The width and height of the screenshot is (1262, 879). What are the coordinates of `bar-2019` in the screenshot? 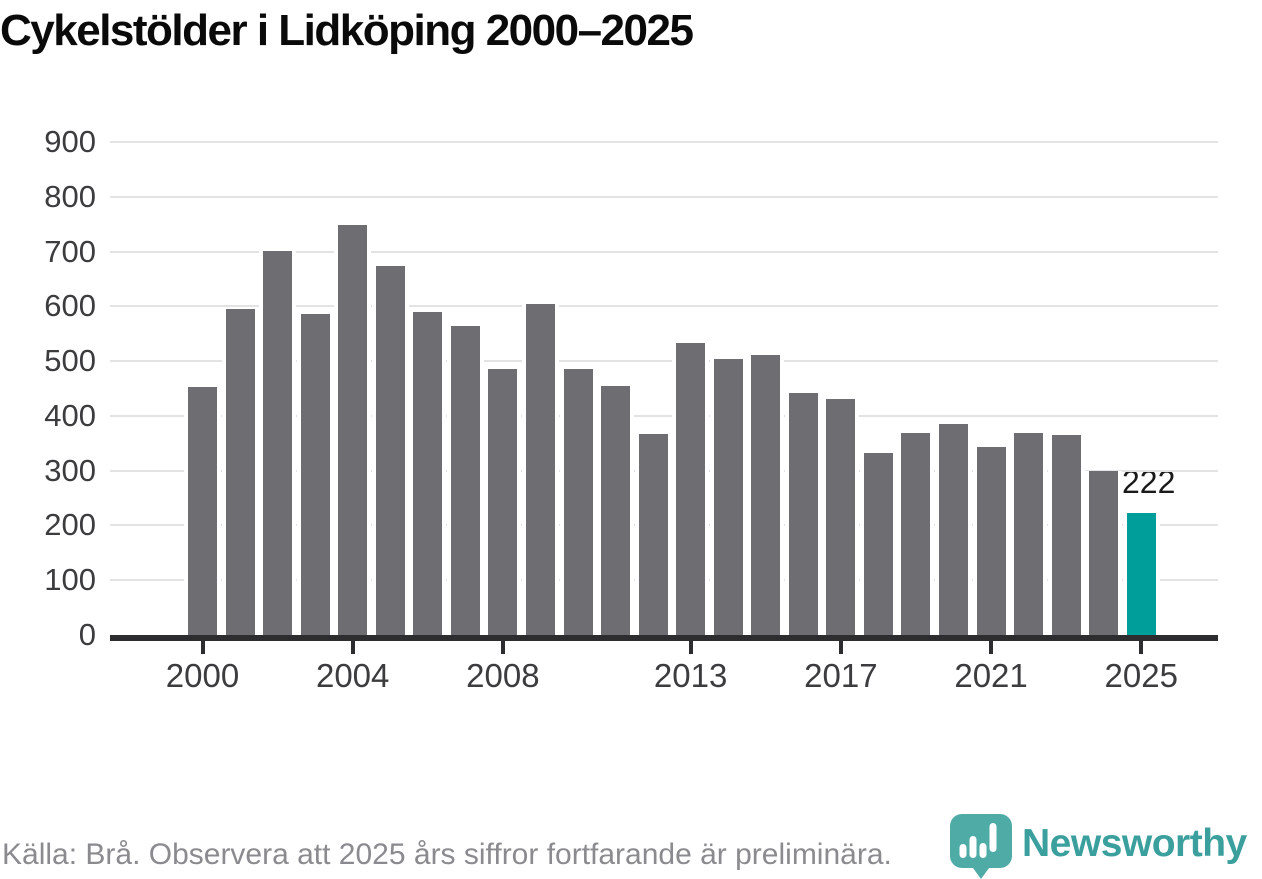 It's located at (916, 534).